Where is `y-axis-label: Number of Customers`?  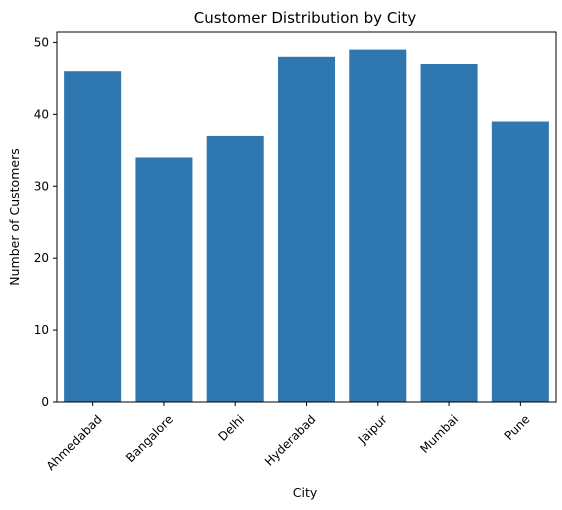 y-axis-label: Number of Customers is located at coordinates (14, 216).